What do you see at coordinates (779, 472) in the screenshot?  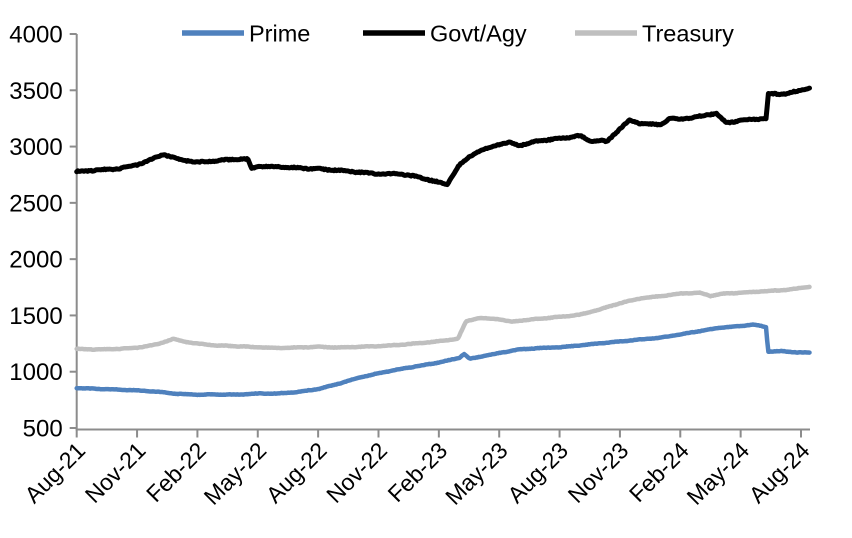 I see `x-tick-label: Aug-24` at bounding box center [779, 472].